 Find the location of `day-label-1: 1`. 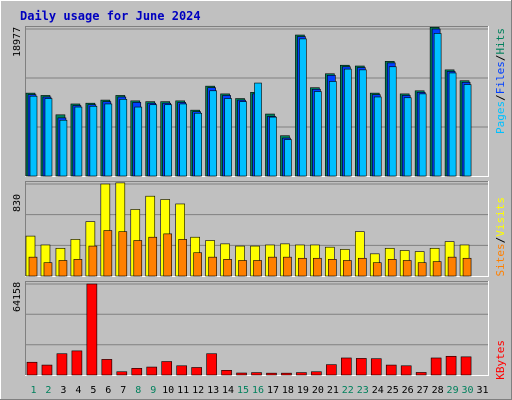

day-label-1: 1 is located at coordinates (33, 390).